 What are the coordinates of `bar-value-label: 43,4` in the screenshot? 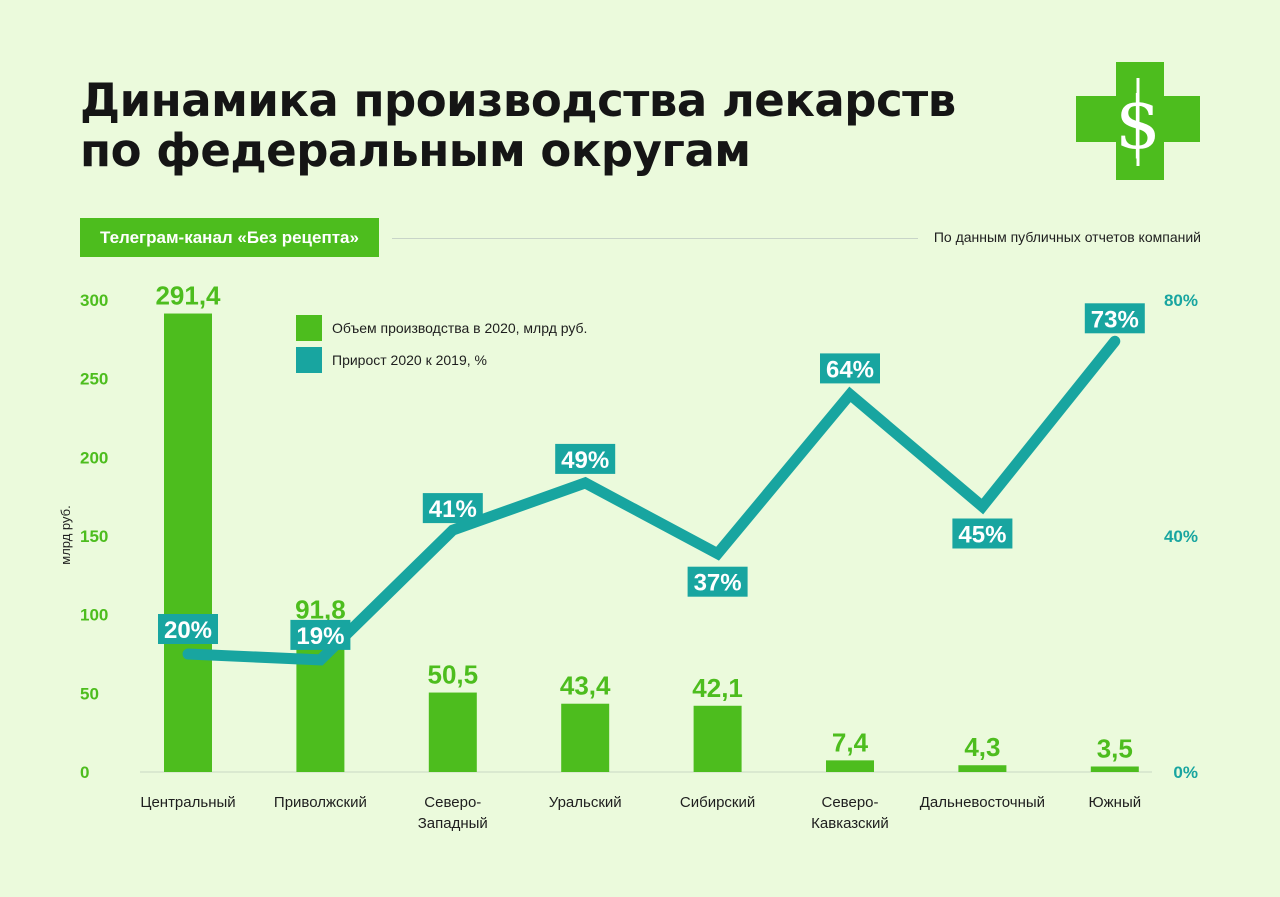 It's located at (585, 686).